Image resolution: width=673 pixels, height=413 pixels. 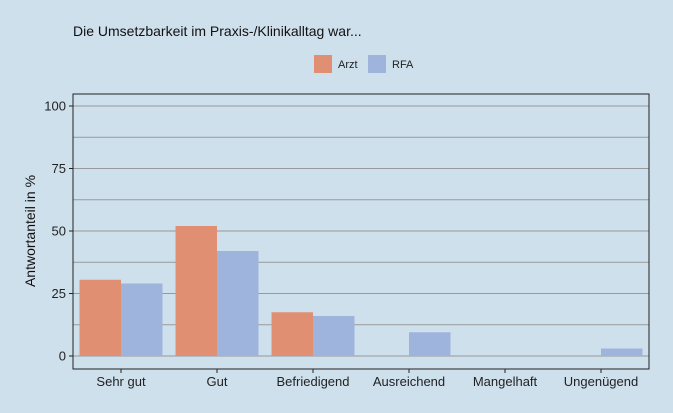 What do you see at coordinates (403, 65) in the screenshot?
I see `legend-label-rfa: RFA` at bounding box center [403, 65].